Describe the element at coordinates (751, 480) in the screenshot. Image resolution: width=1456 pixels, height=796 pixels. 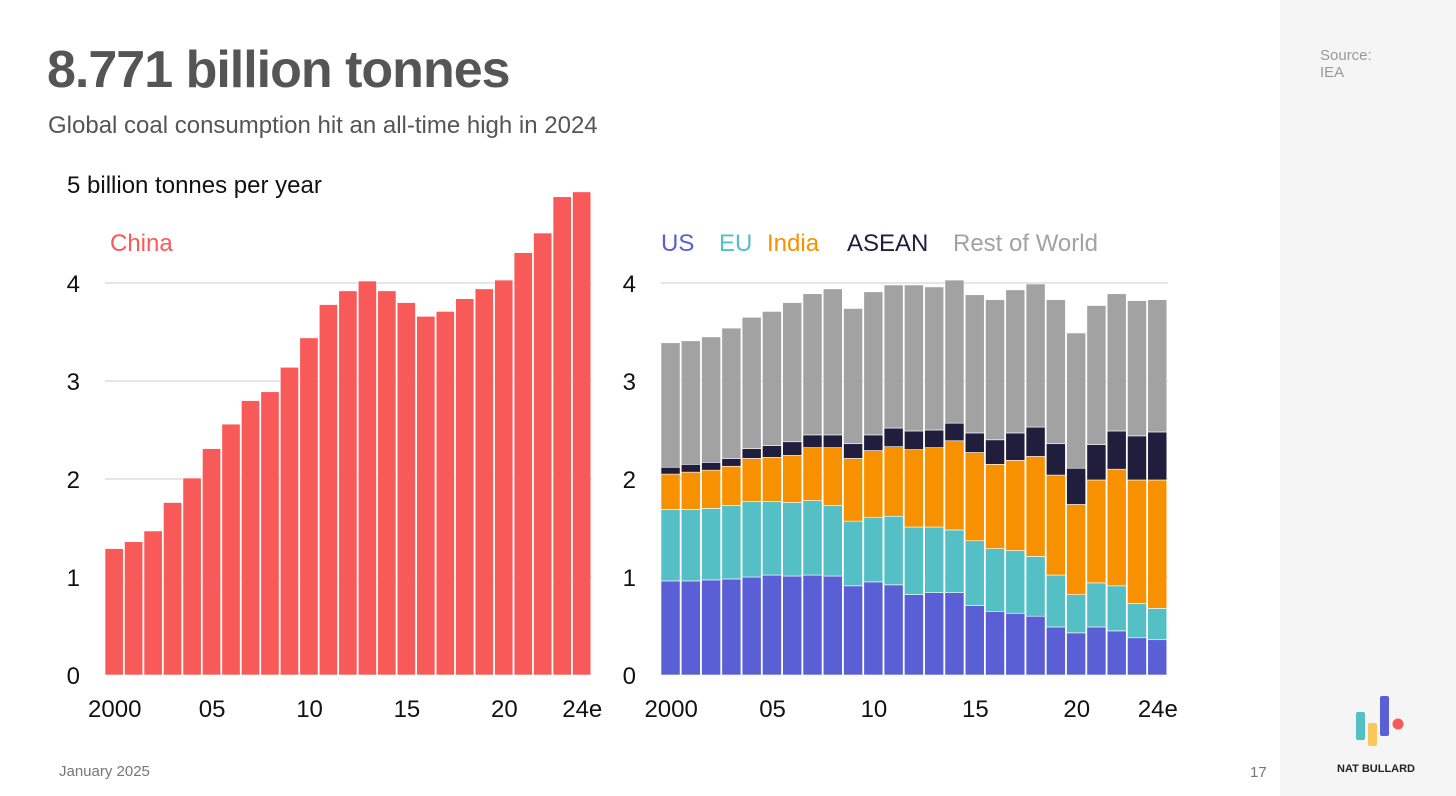
I see `bar-india-2004` at that location.